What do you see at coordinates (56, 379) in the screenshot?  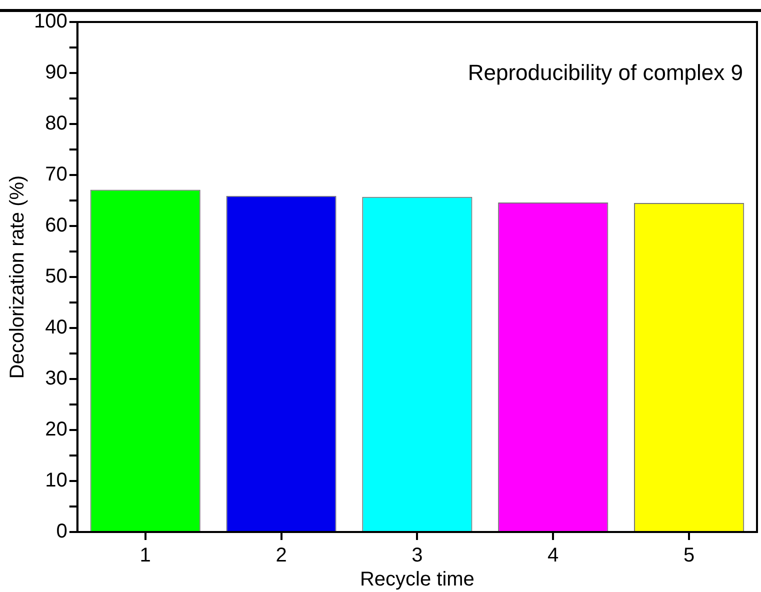 I see `y-tick-label: 30` at bounding box center [56, 379].